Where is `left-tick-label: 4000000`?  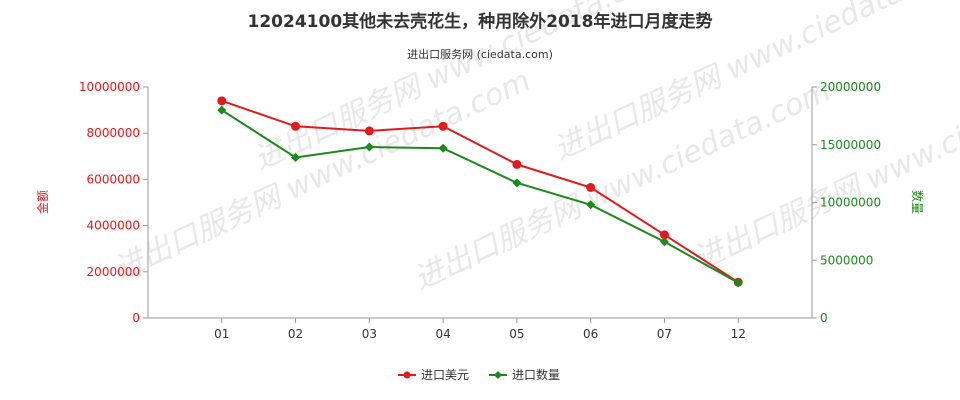
left-tick-label: 4000000 is located at coordinates (113, 226).